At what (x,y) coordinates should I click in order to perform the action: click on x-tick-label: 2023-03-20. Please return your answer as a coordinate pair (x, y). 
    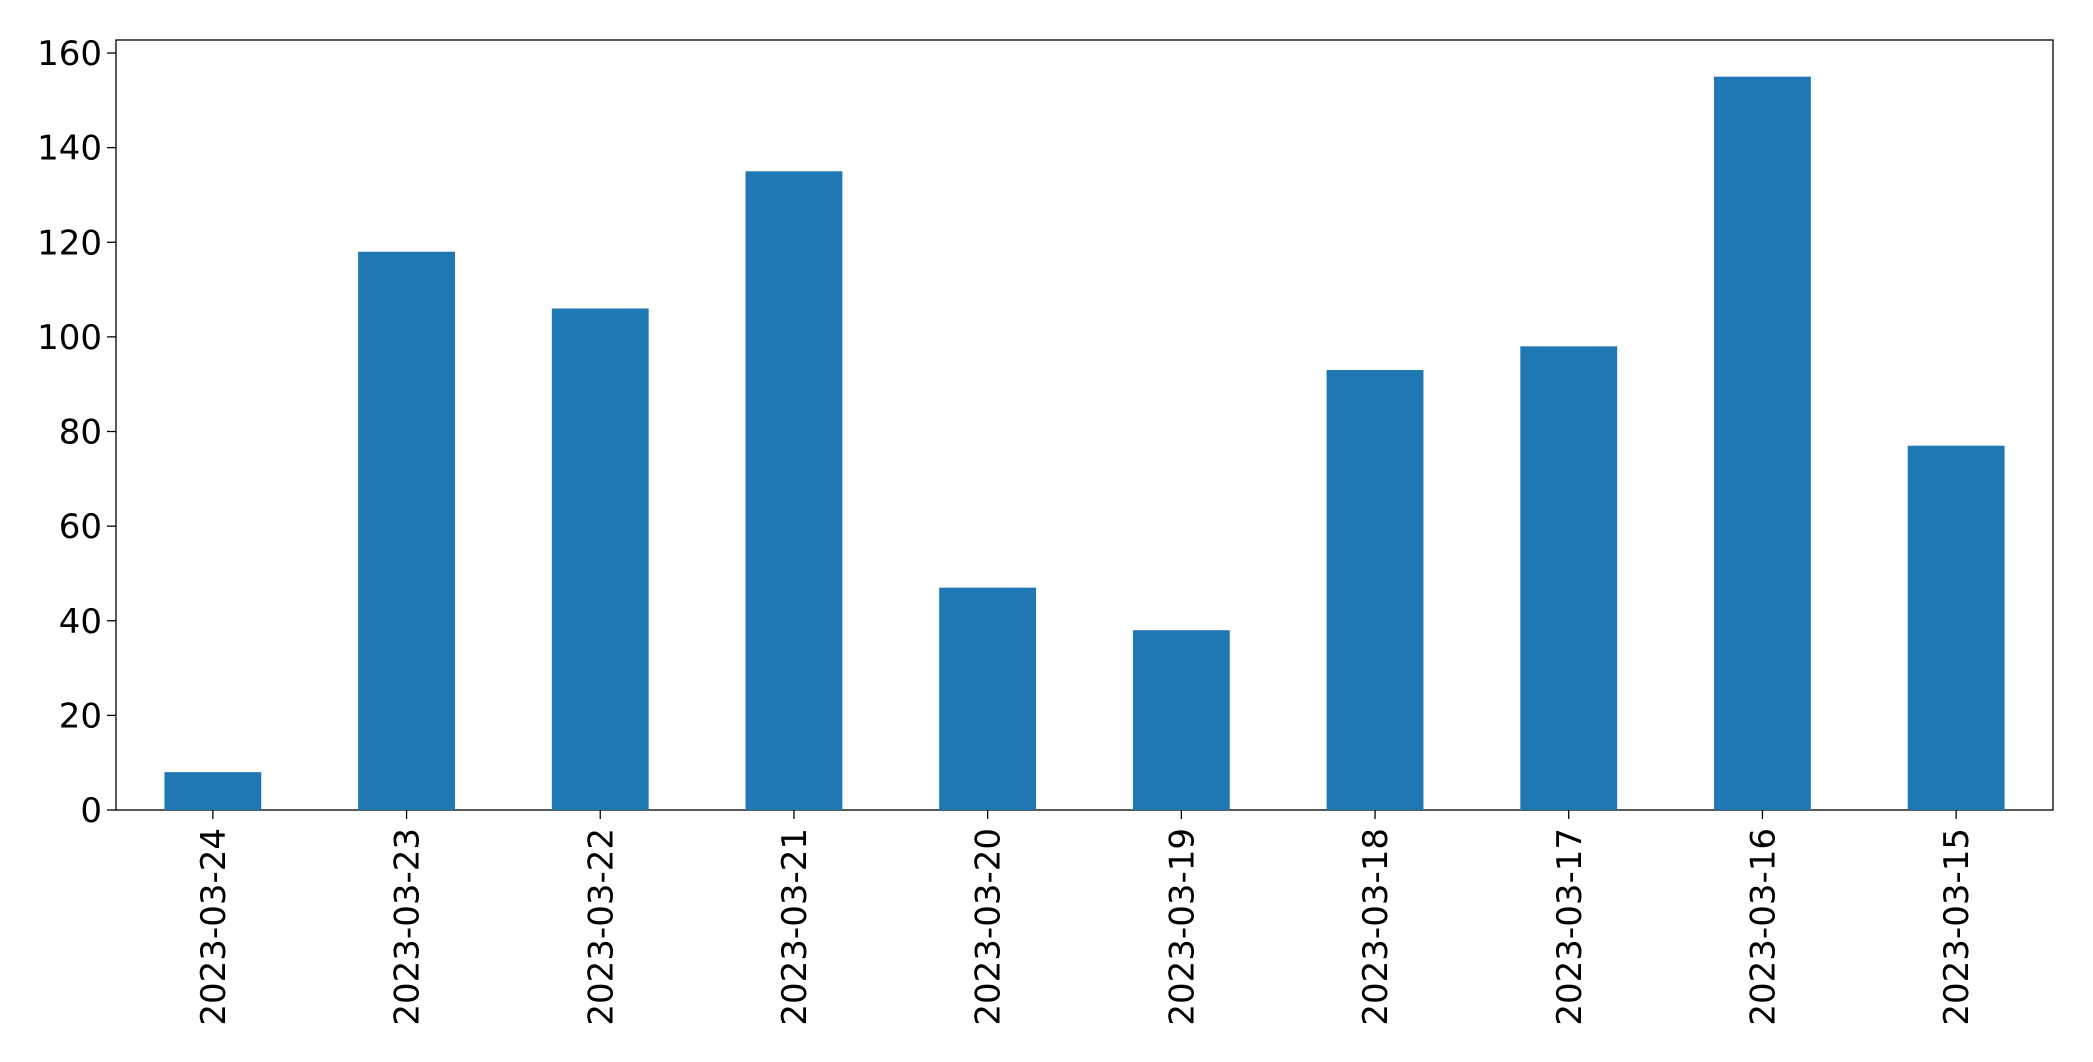
    Looking at the image, I should click on (989, 927).